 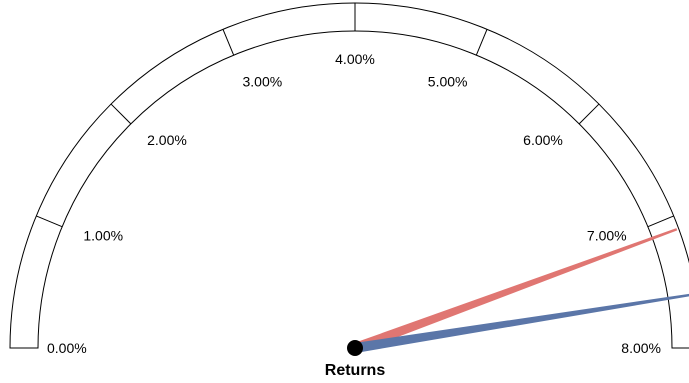 What do you see at coordinates (262, 81) in the screenshot?
I see `gauge-tick-label: 3.00%` at bounding box center [262, 81].